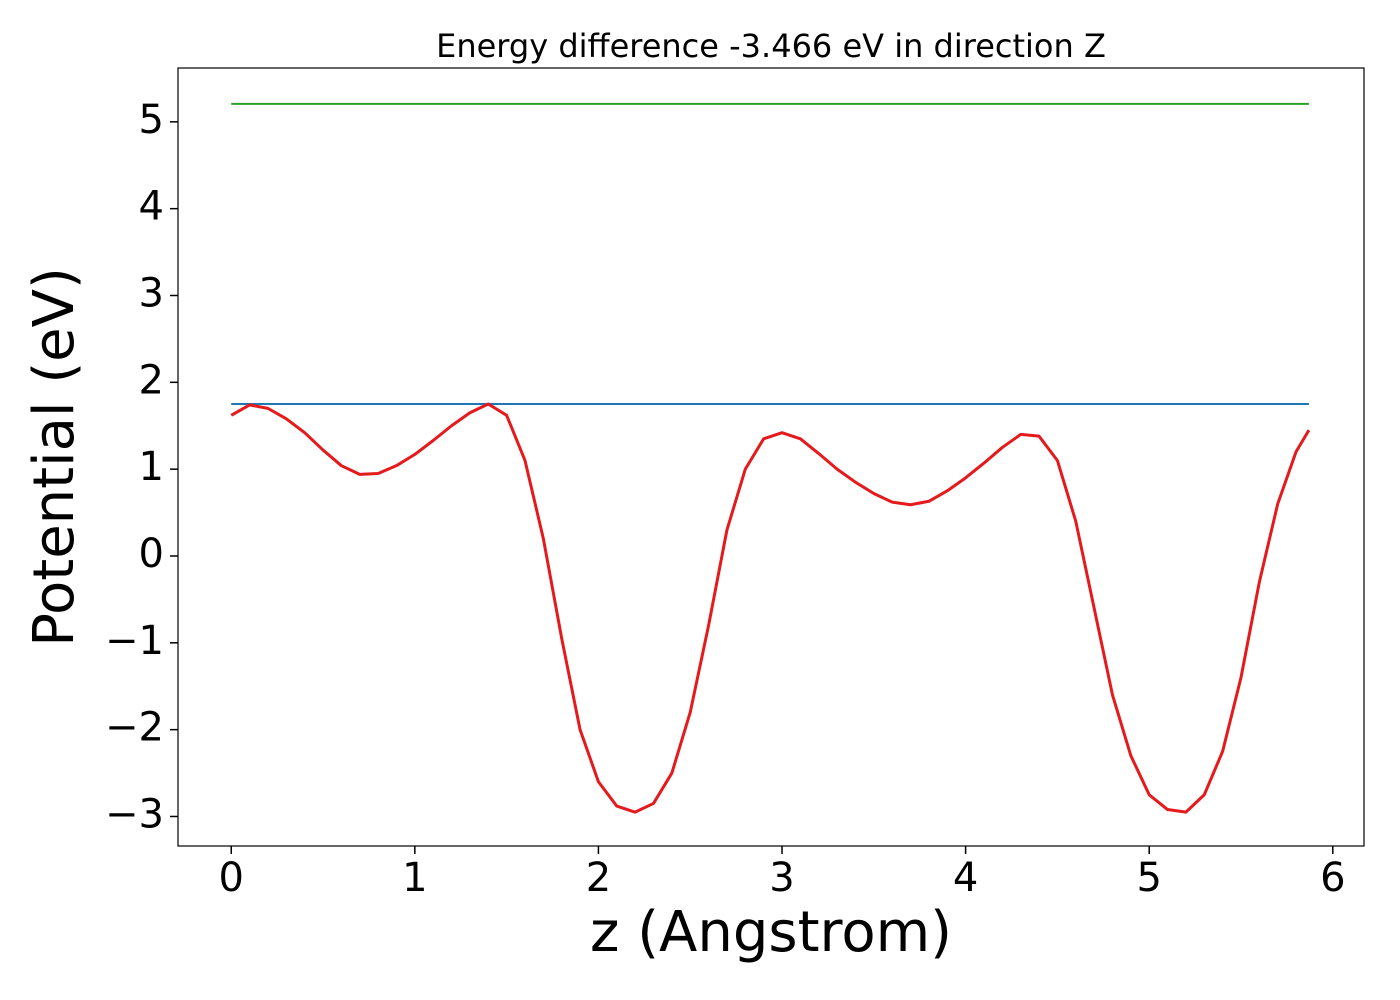  What do you see at coordinates (414, 878) in the screenshot?
I see `x-tick-label: 1` at bounding box center [414, 878].